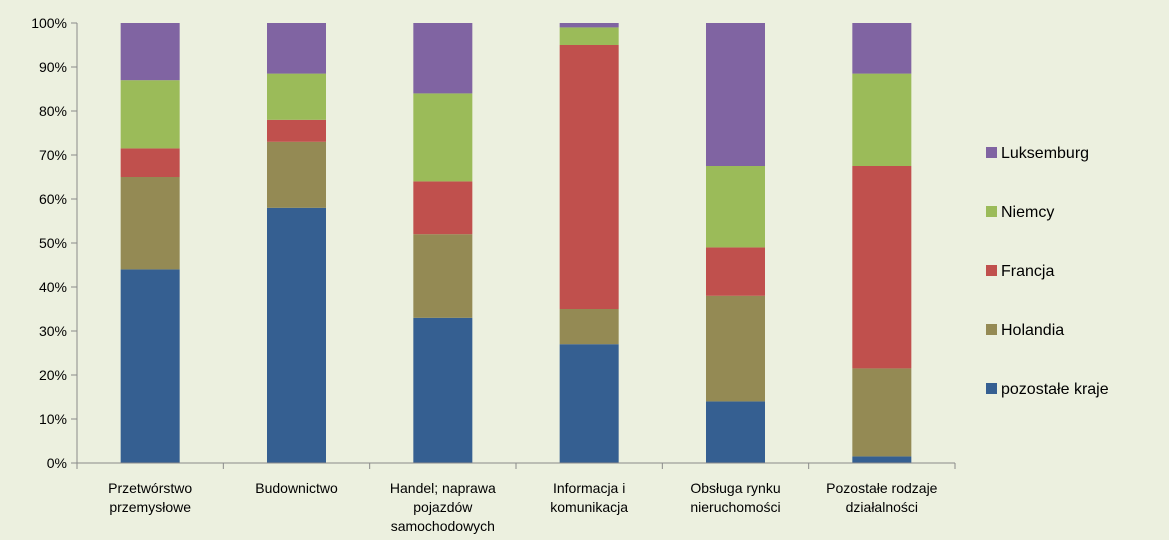 Image resolution: width=1169 pixels, height=540 pixels. I want to click on x-category-label: Informacja i, so click(589, 488).